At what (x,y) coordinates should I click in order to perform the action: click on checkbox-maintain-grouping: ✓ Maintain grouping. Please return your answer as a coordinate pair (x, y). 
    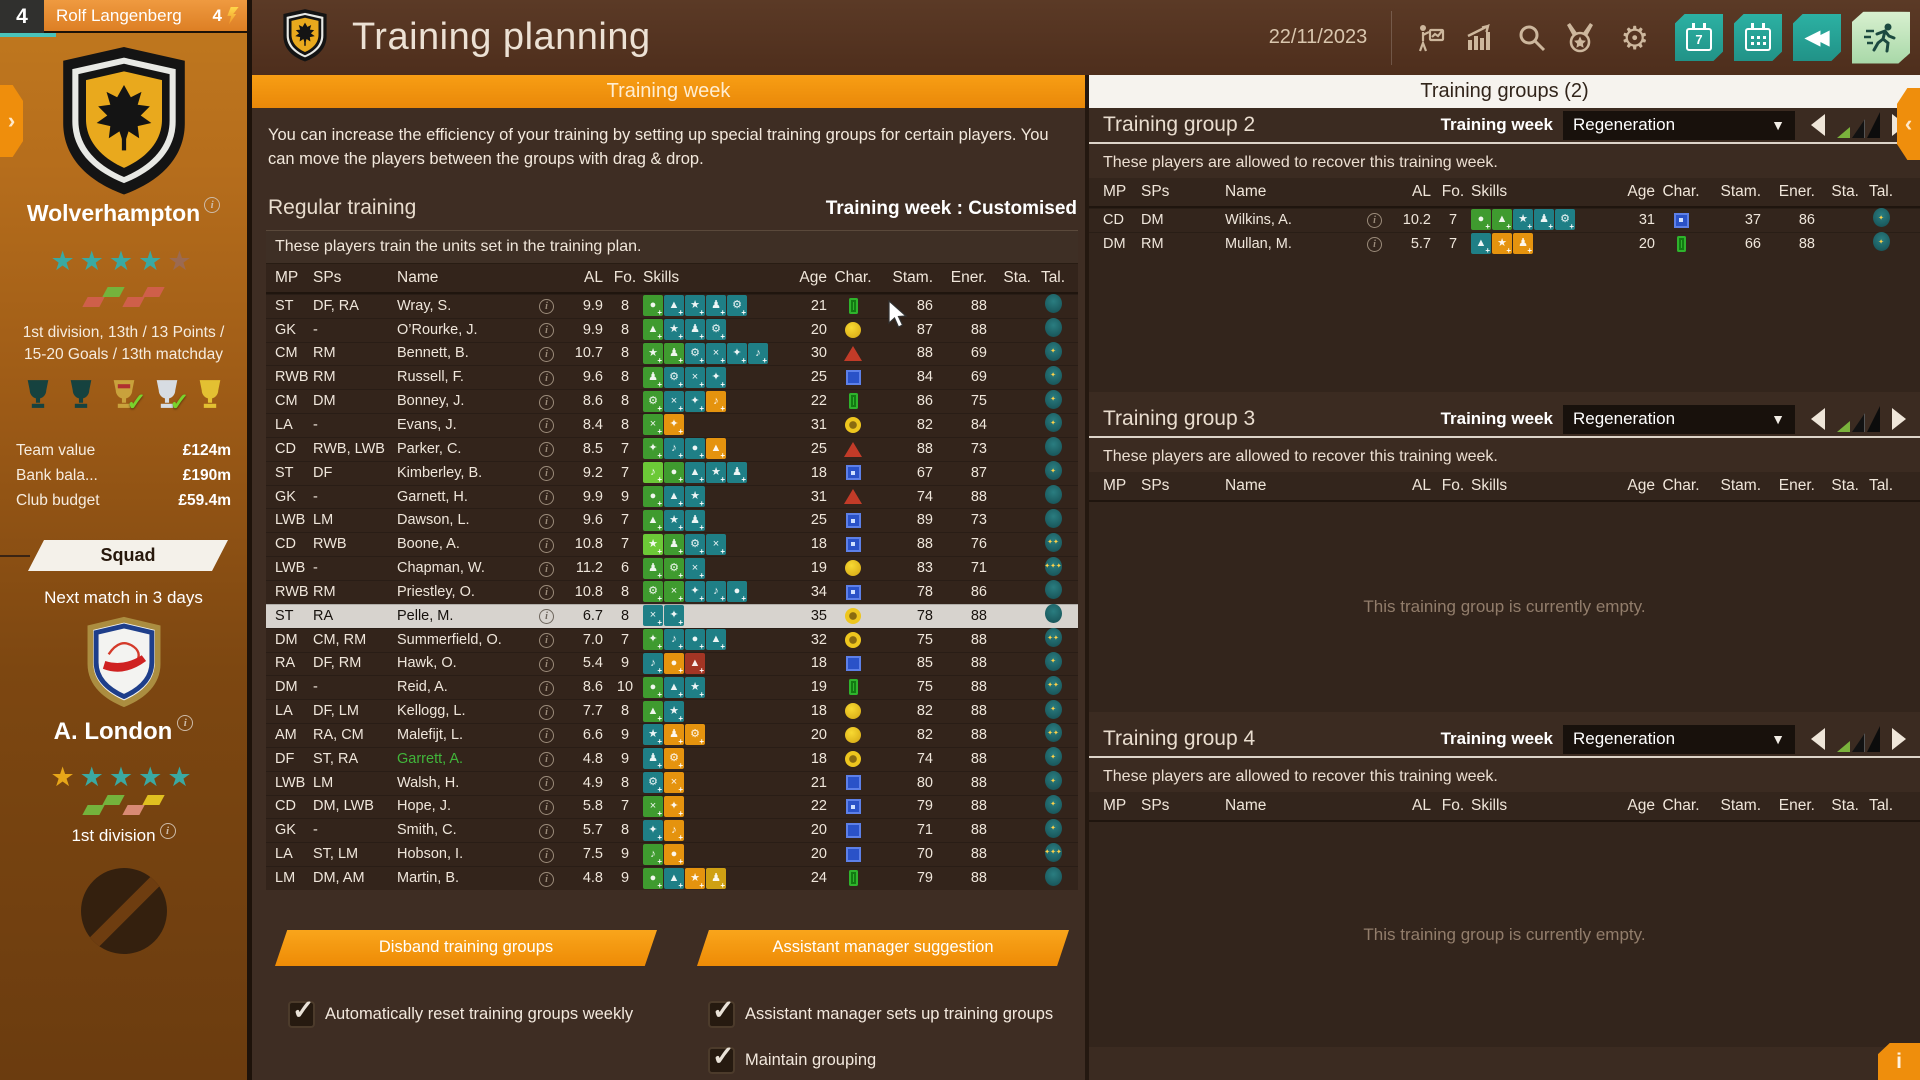
    Looking at the image, I should click on (792, 1058).